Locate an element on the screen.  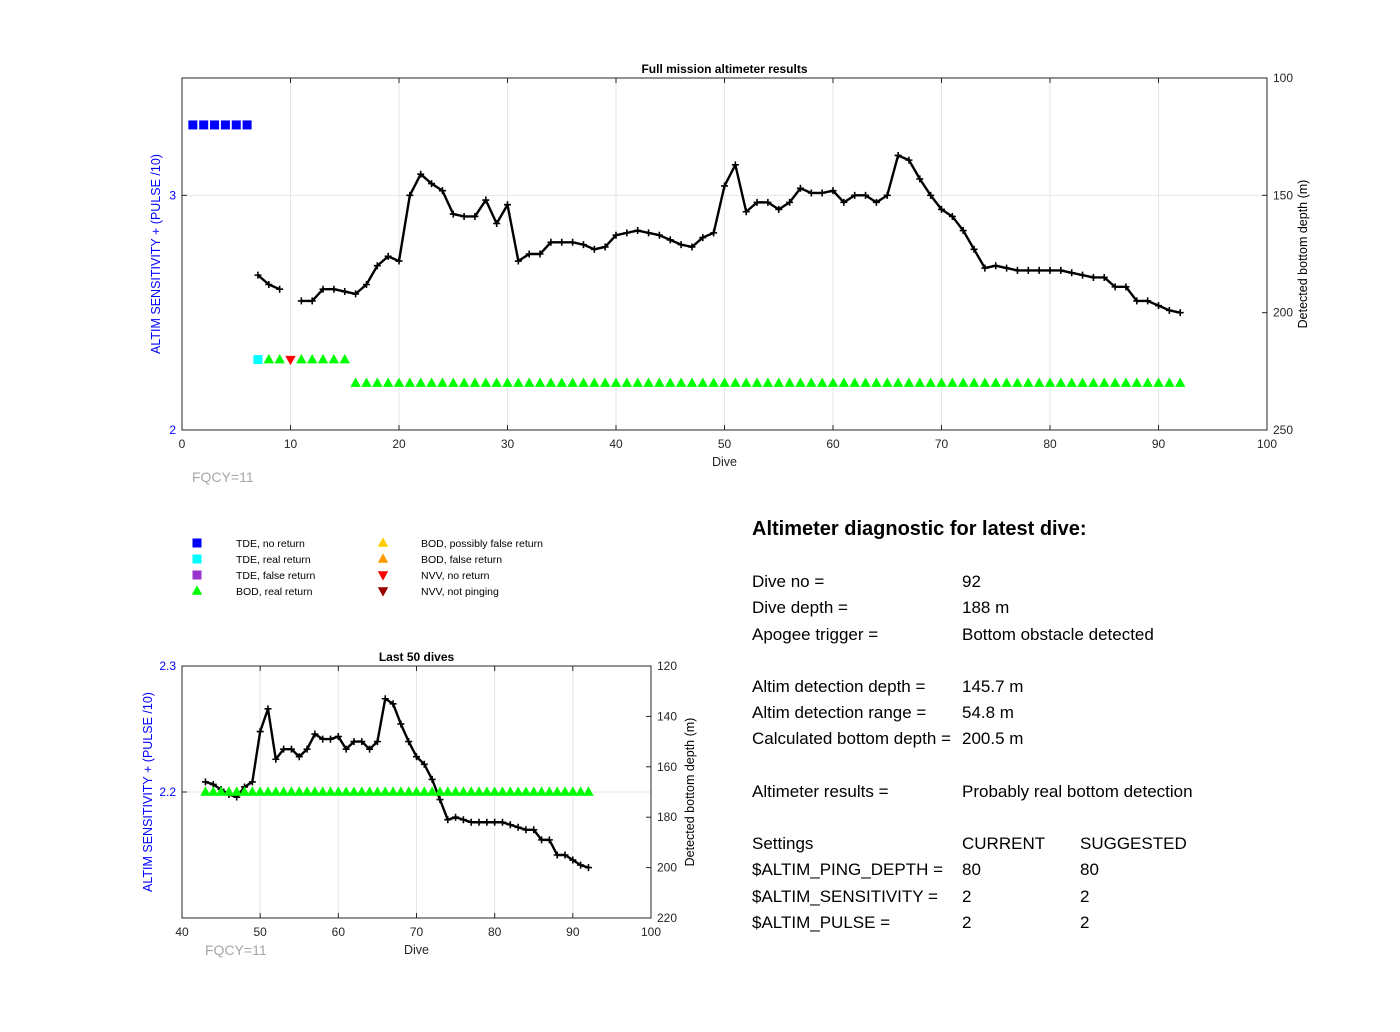
diag-label: Altimeter results = is located at coordinates (820, 791).